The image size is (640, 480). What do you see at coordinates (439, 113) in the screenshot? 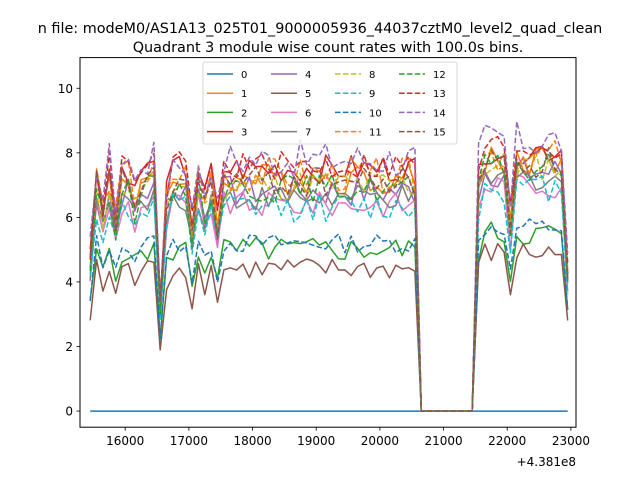
I see `legend-label: 14` at bounding box center [439, 113].